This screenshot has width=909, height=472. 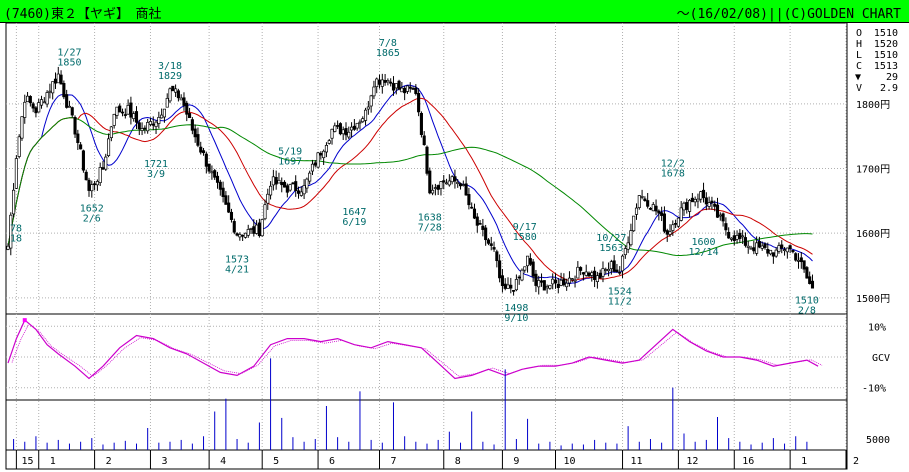 What do you see at coordinates (516, 318) in the screenshot?
I see `annotation-text: 9/10` at bounding box center [516, 318].